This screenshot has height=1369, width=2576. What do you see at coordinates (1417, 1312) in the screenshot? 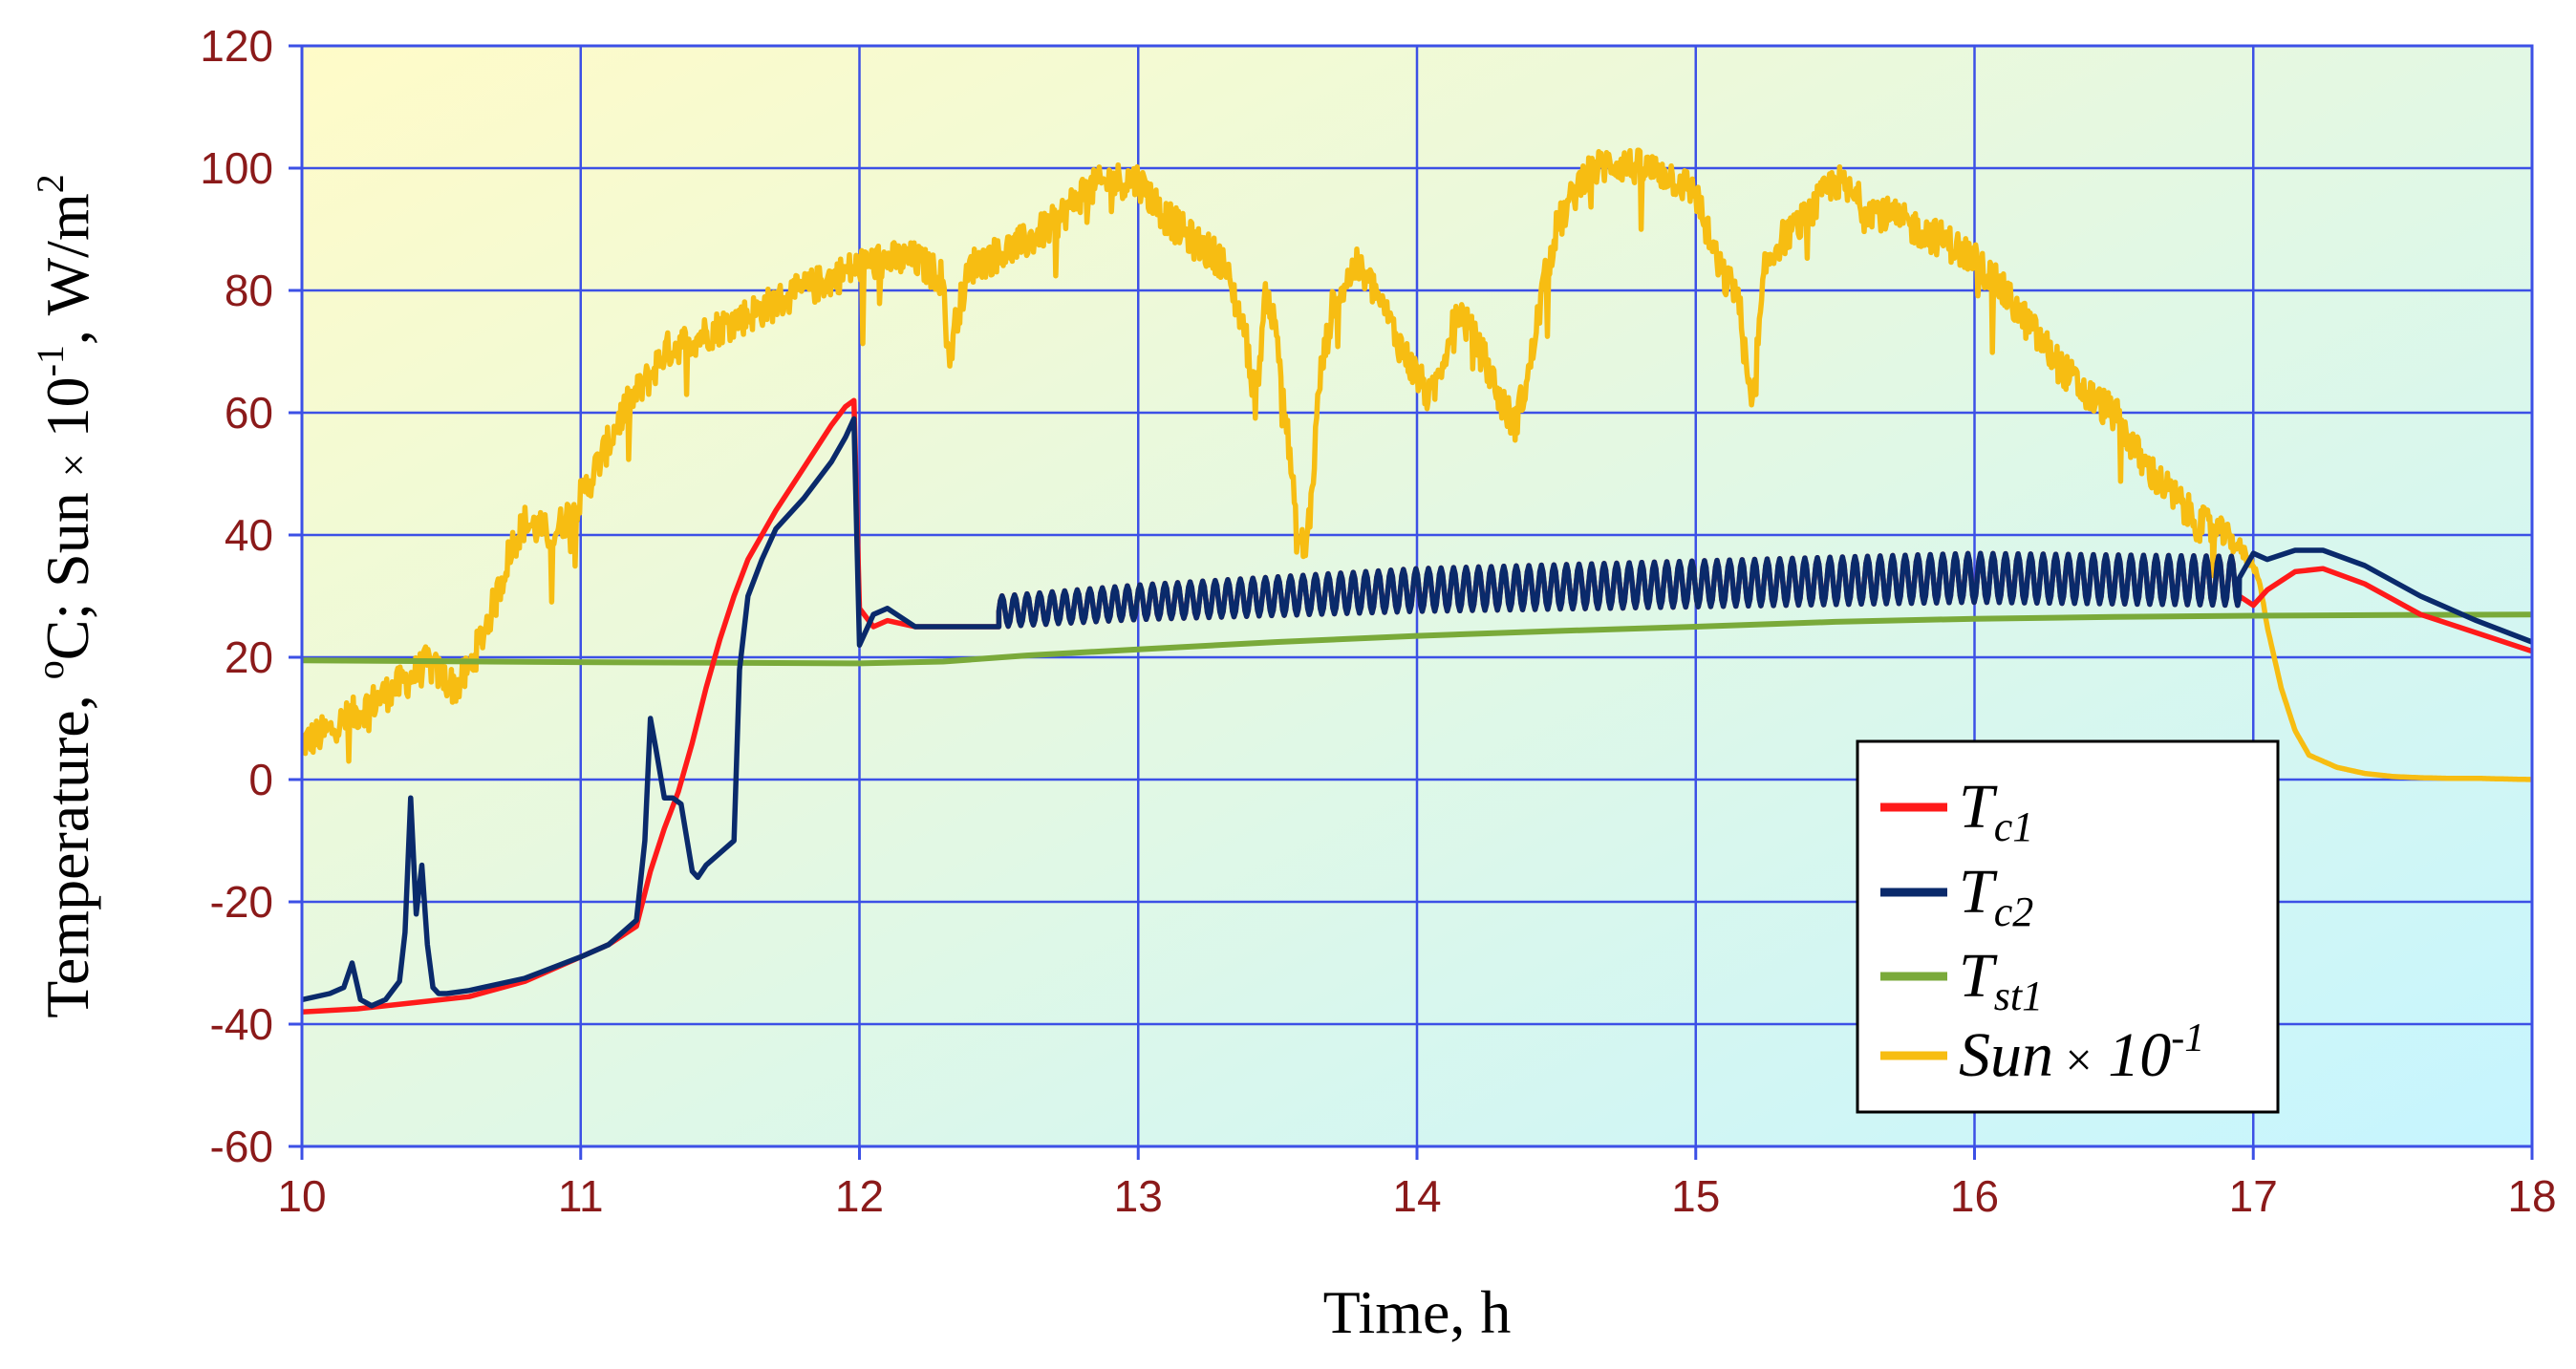
I see `x-axis-title: Time, h` at bounding box center [1417, 1312].